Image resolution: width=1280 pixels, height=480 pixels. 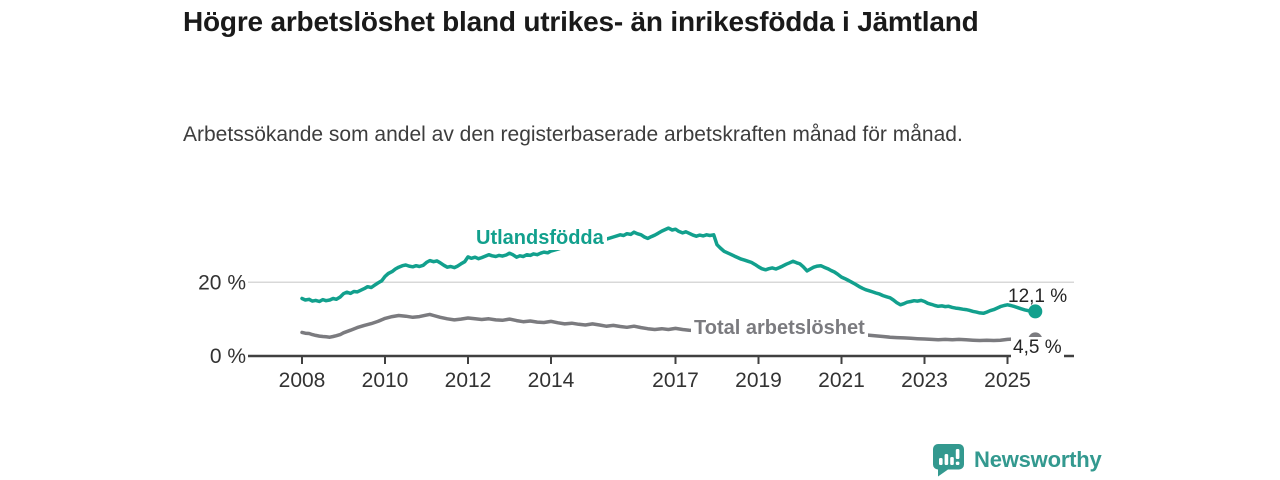 I want to click on x-tick-label: 2025, so click(x=1007, y=380).